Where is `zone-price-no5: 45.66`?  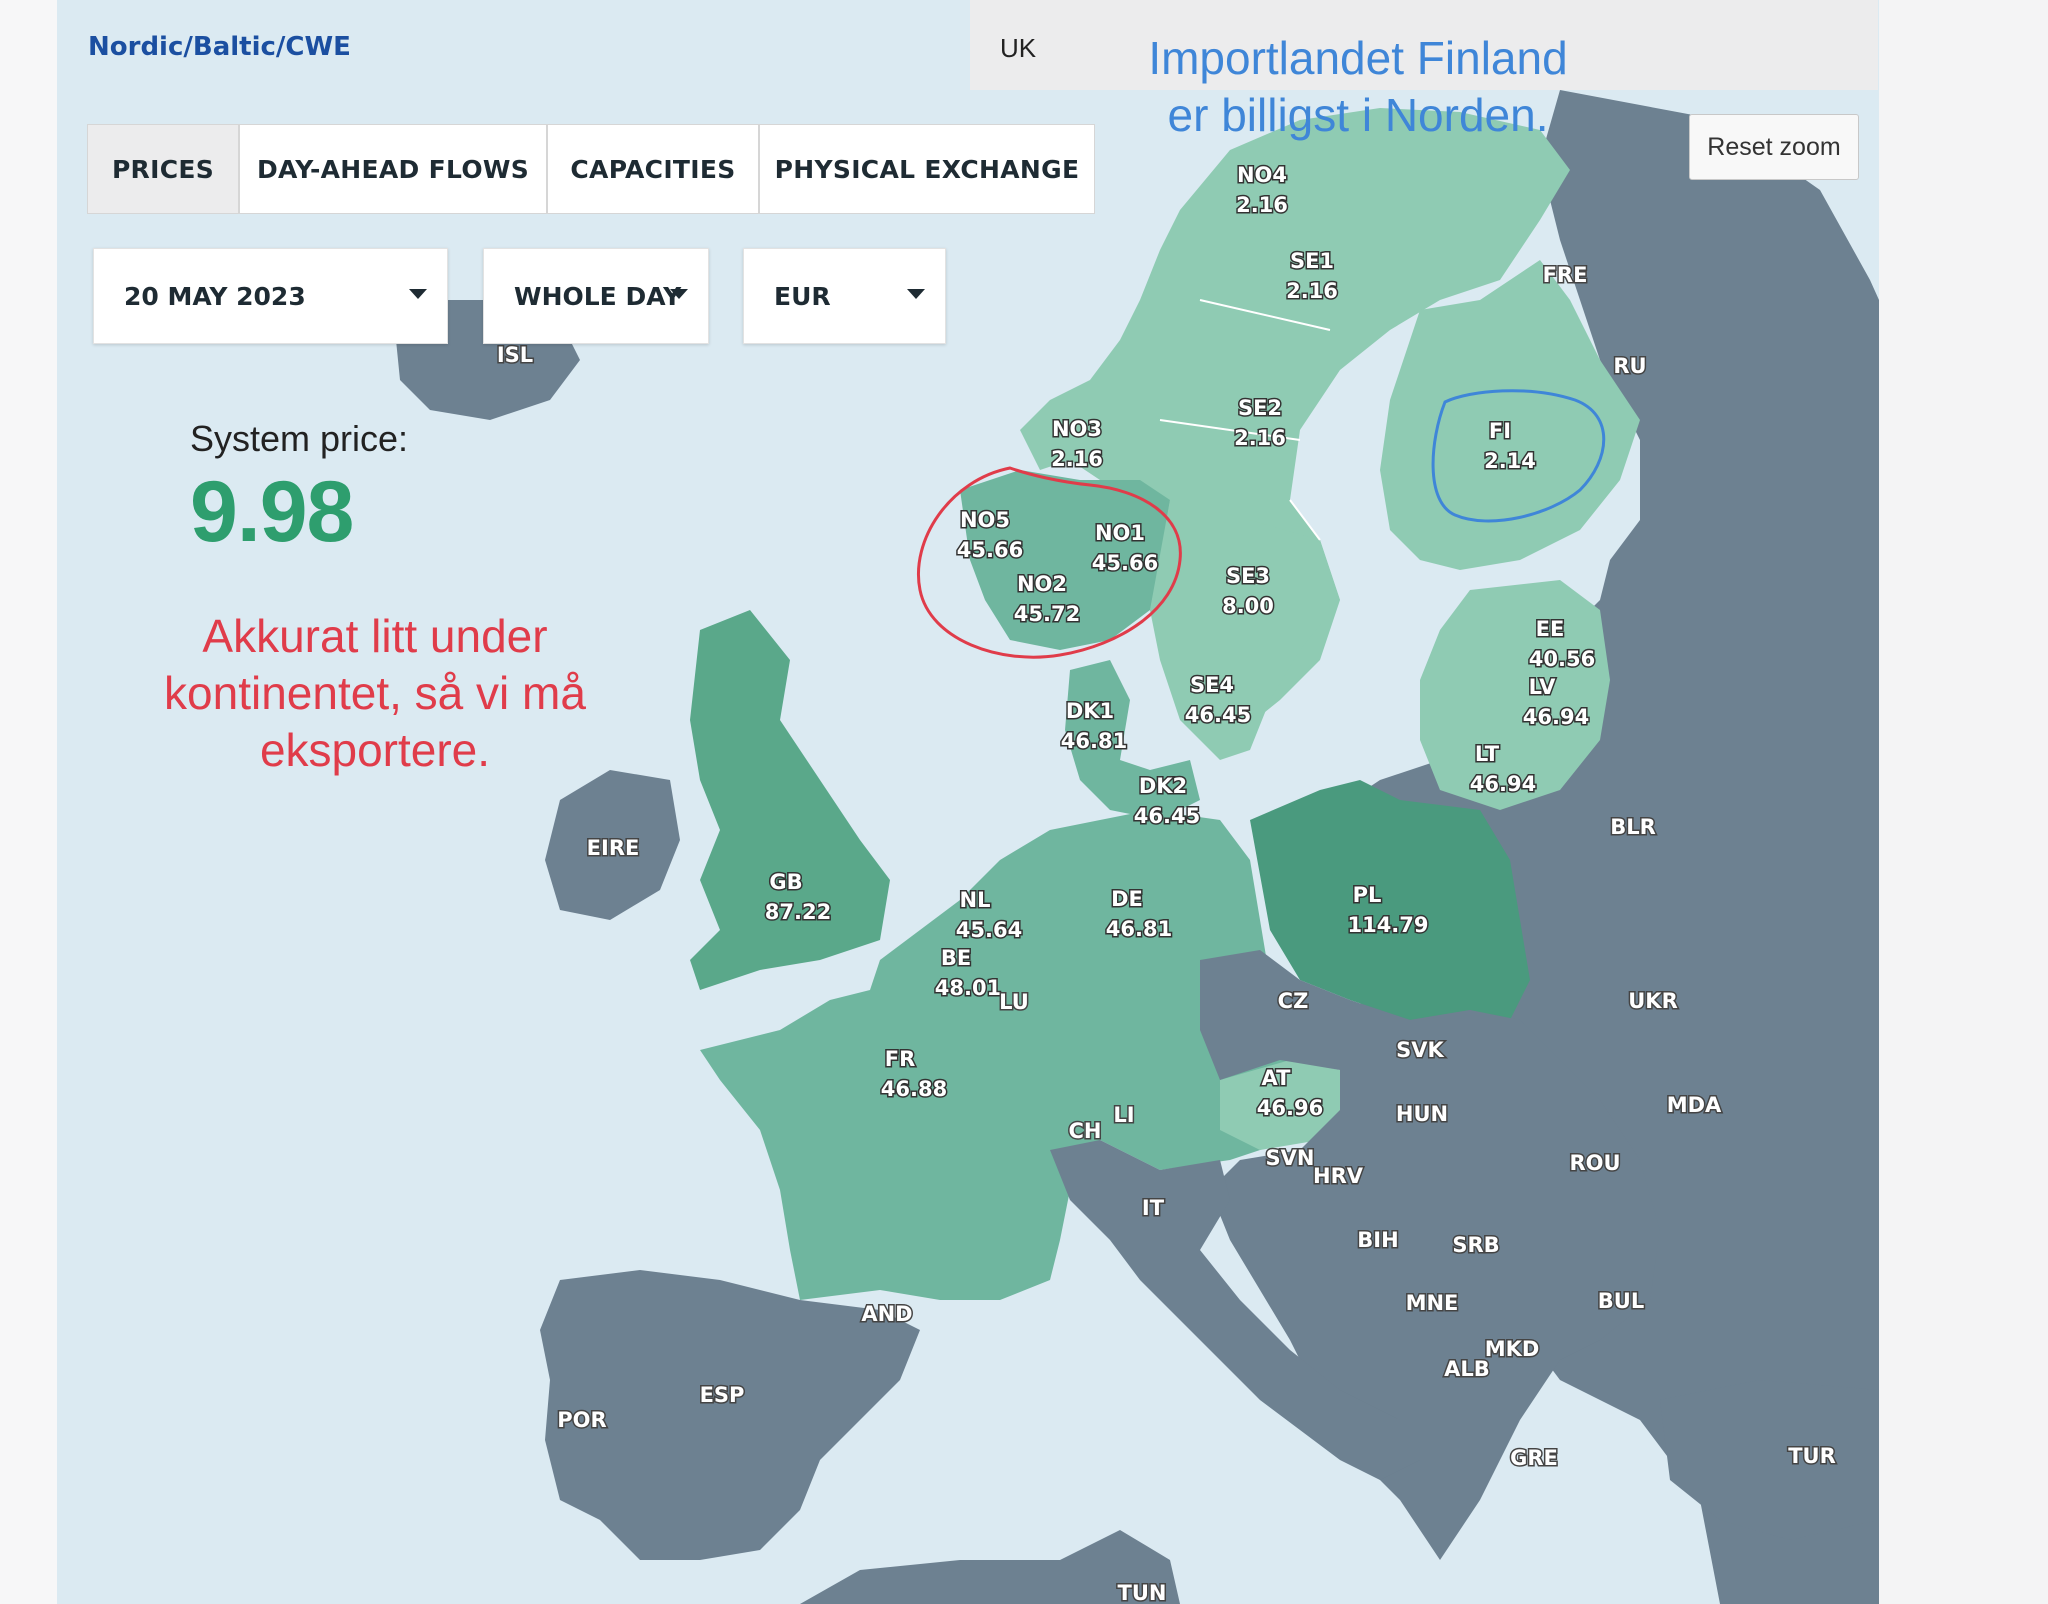
zone-price-no5: 45.66 is located at coordinates (990, 550).